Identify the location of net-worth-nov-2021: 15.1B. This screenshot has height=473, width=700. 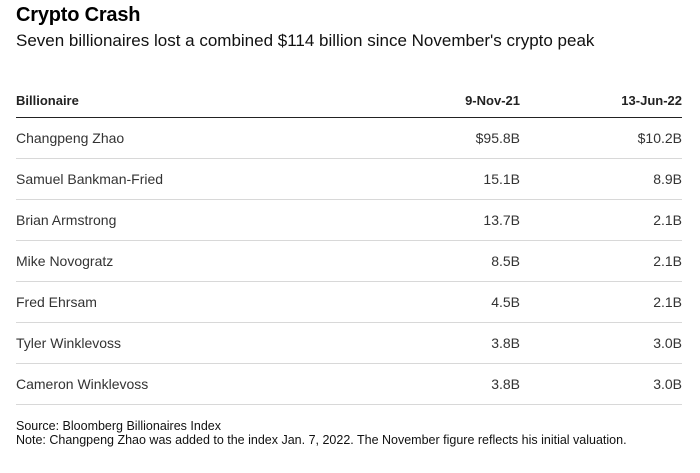
(458, 179).